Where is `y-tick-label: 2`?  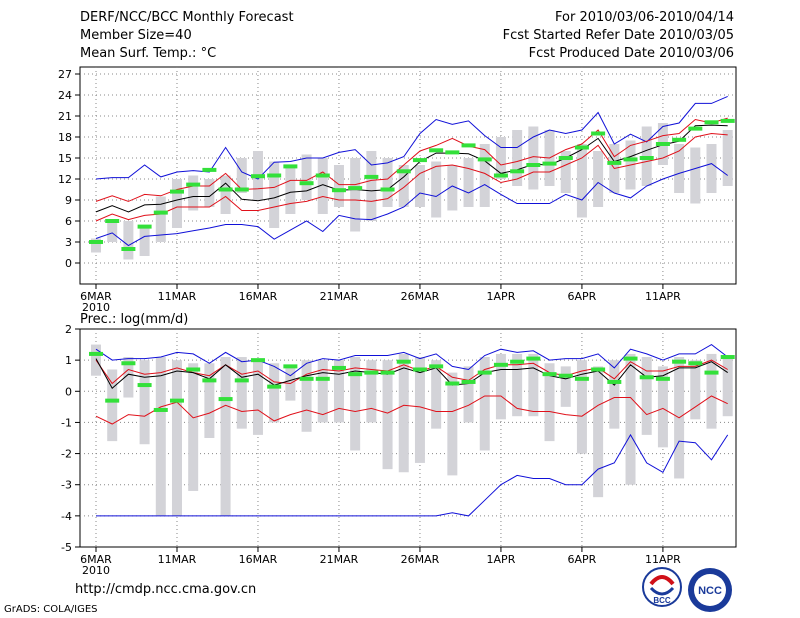 y-tick-label: 2 is located at coordinates (68, 329).